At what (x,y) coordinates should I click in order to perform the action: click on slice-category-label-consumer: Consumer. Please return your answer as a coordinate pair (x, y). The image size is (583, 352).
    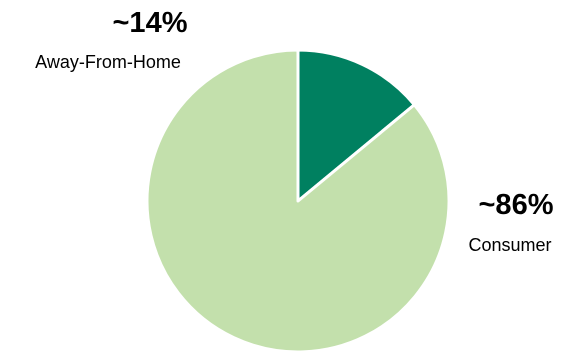
    Looking at the image, I should click on (509, 245).